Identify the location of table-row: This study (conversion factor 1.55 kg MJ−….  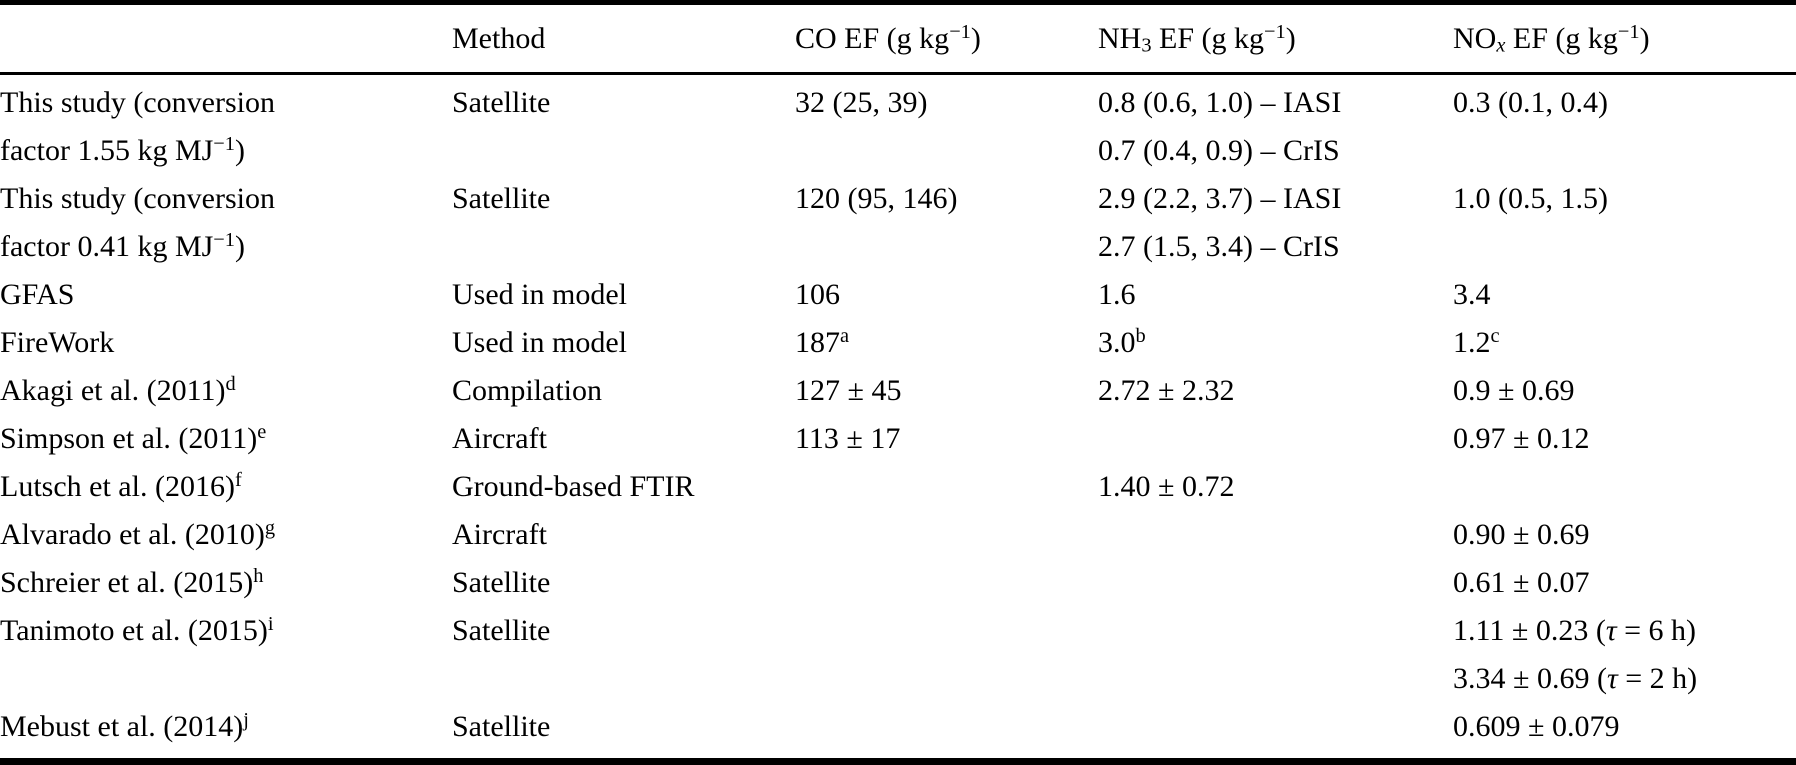
(898, 125).